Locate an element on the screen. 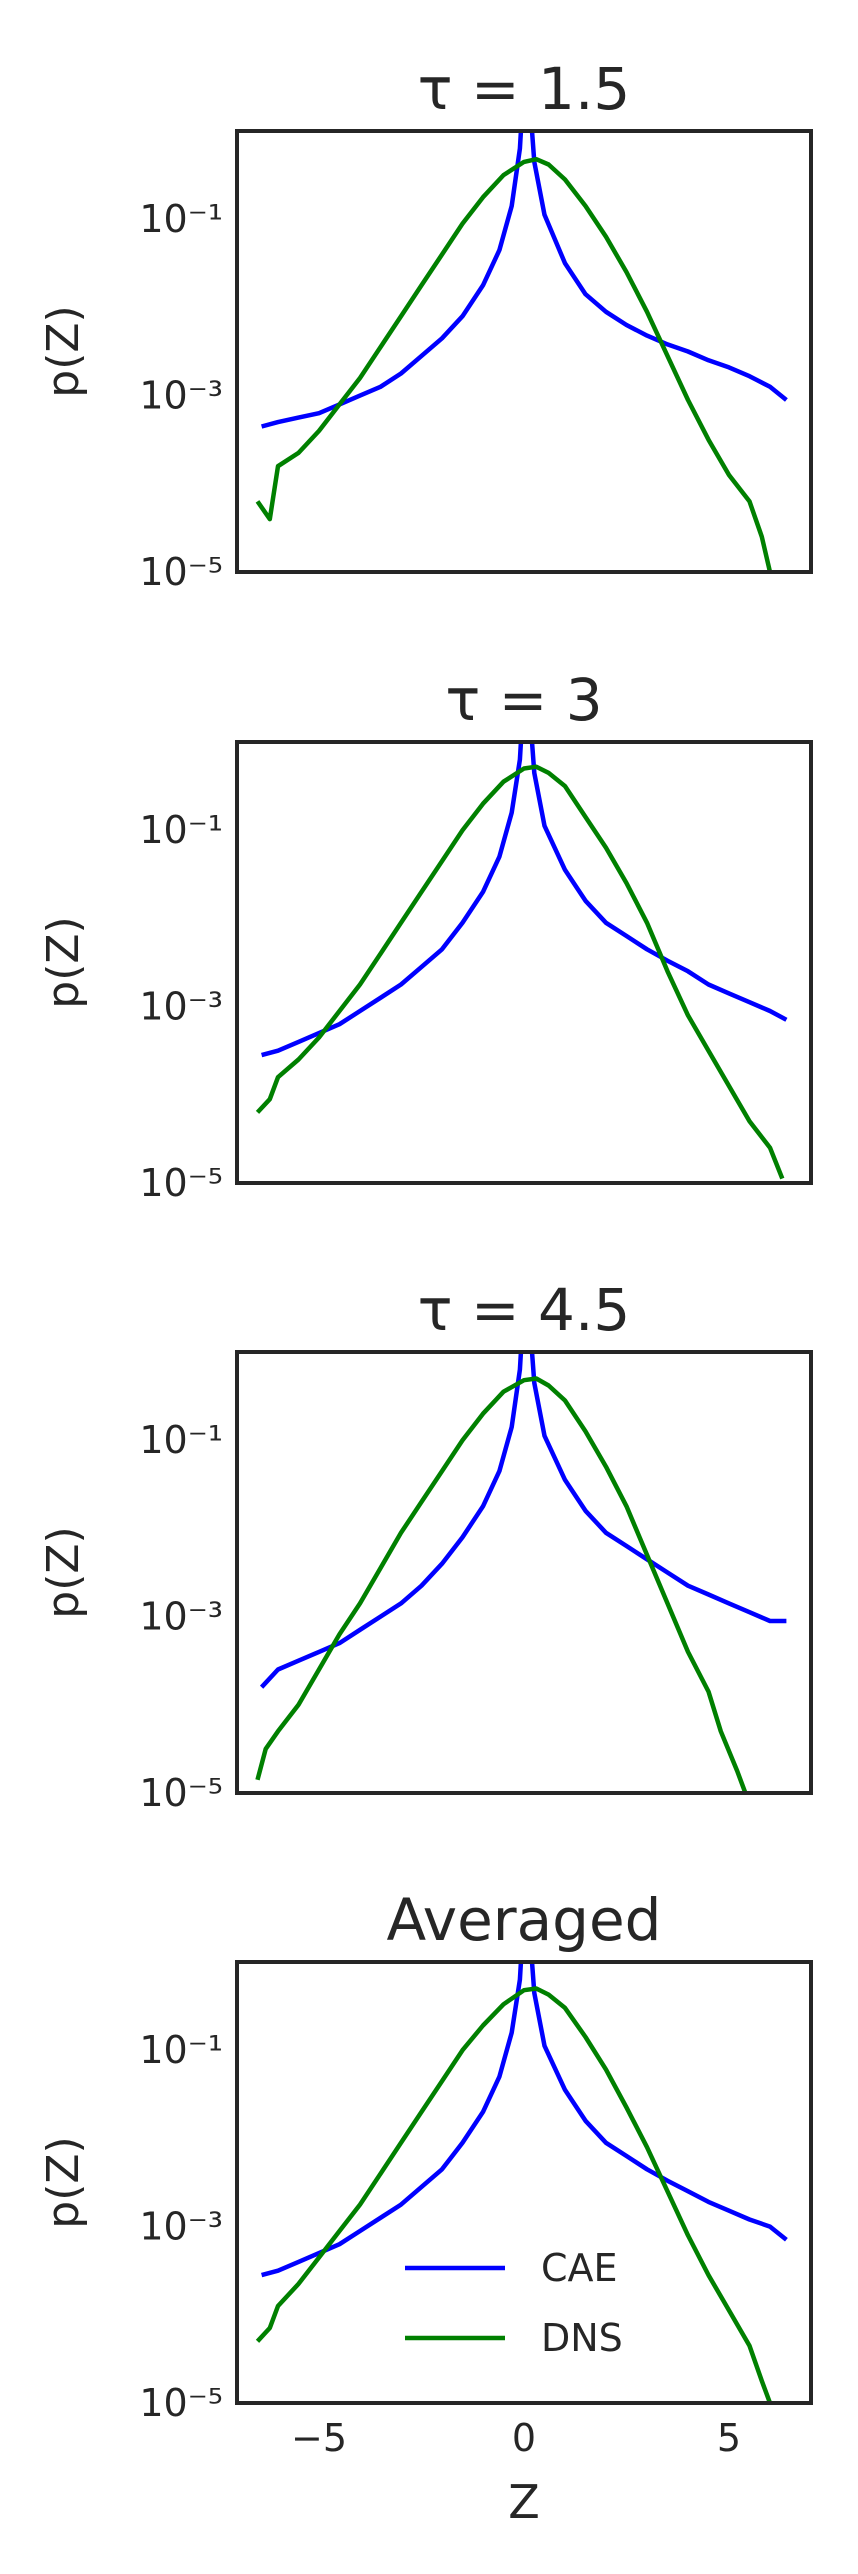 This screenshot has width=858, height=2574. legend-label-cae: CAE is located at coordinates (579, 2268).